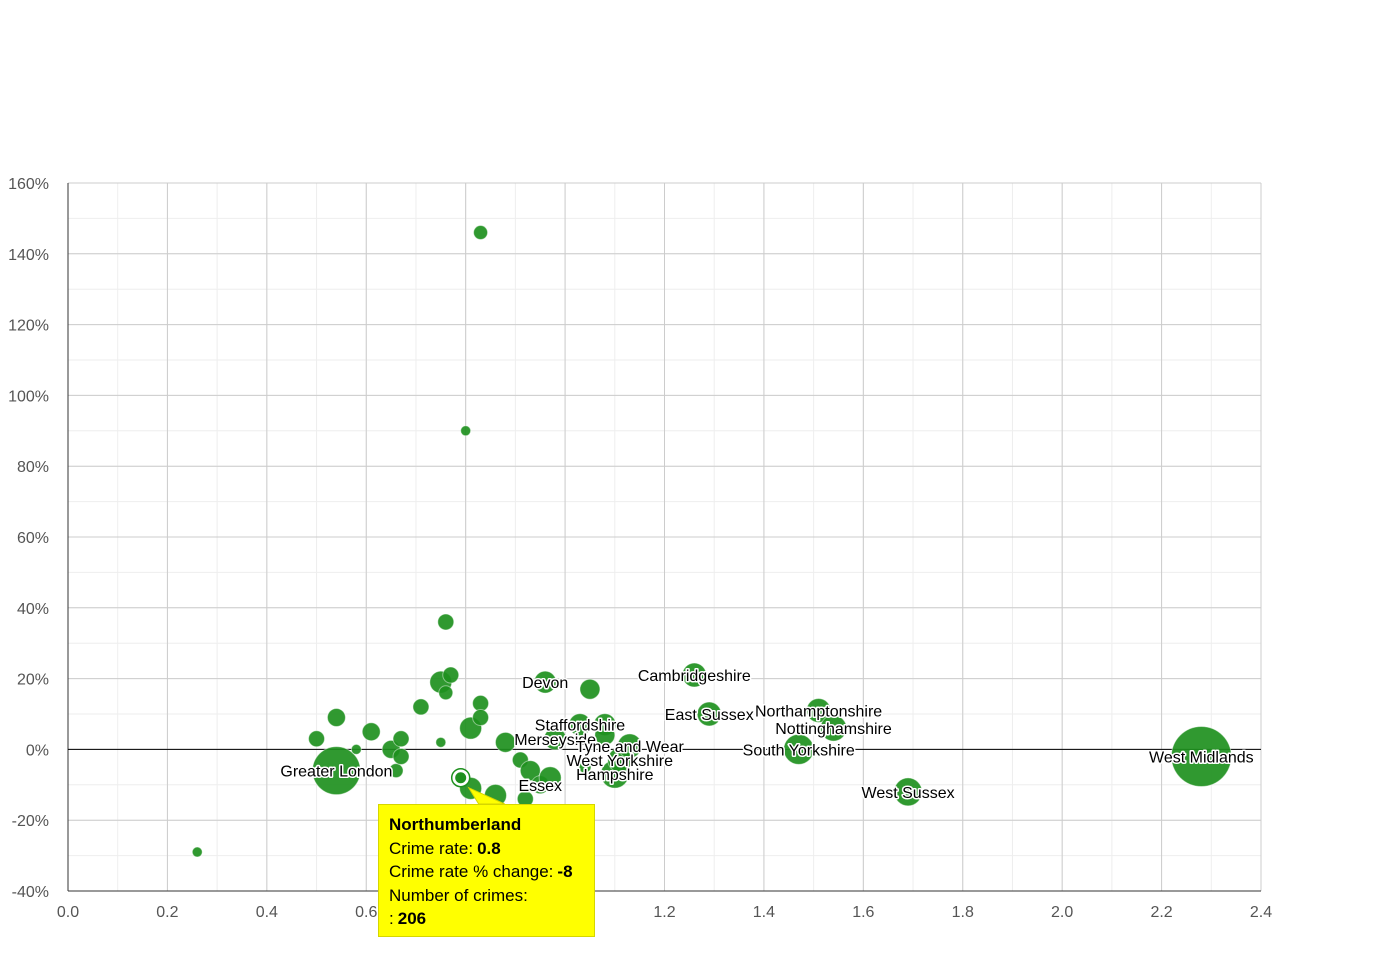  Describe the element at coordinates (455, 824) in the screenshot. I see `tooltip-title: Northumberland` at that location.